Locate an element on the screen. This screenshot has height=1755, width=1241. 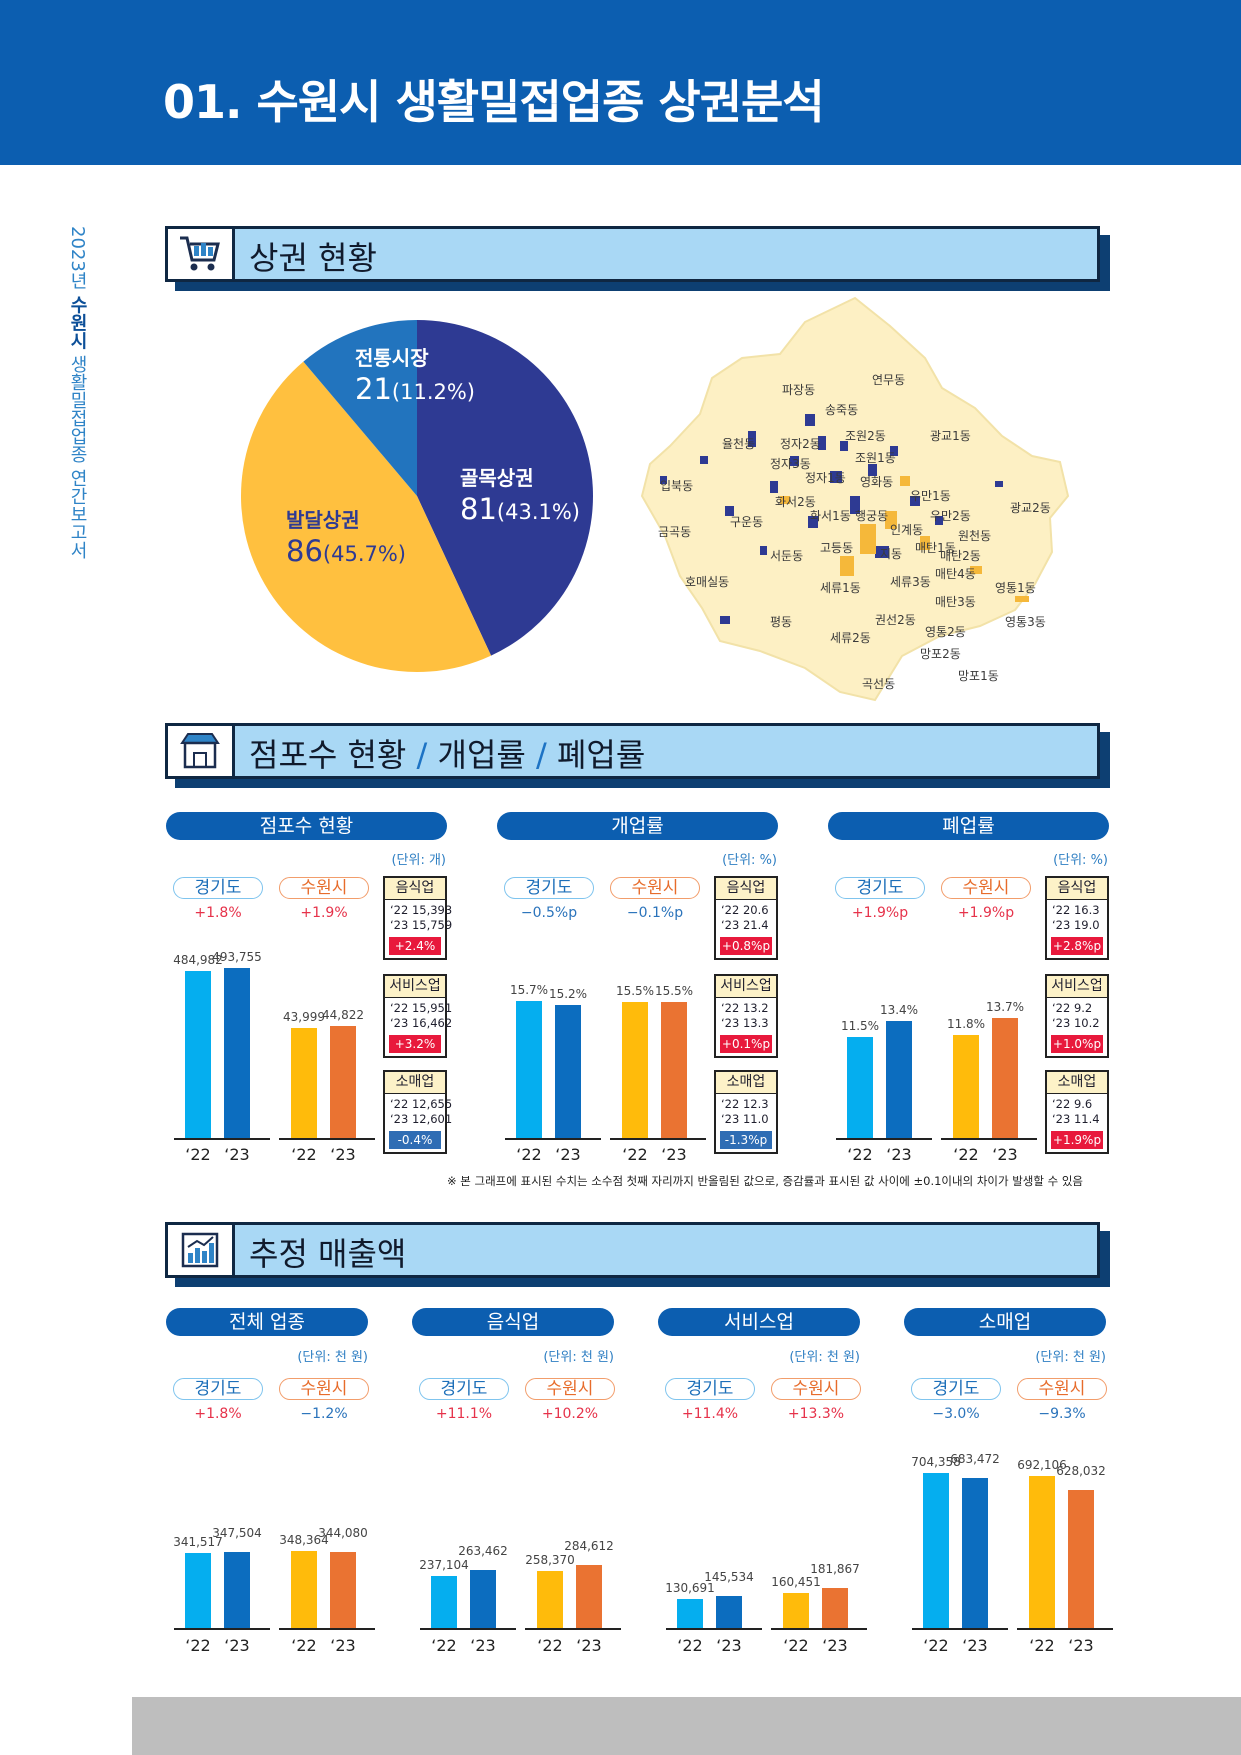
map-label: 영통2동 is located at coordinates (945, 632).